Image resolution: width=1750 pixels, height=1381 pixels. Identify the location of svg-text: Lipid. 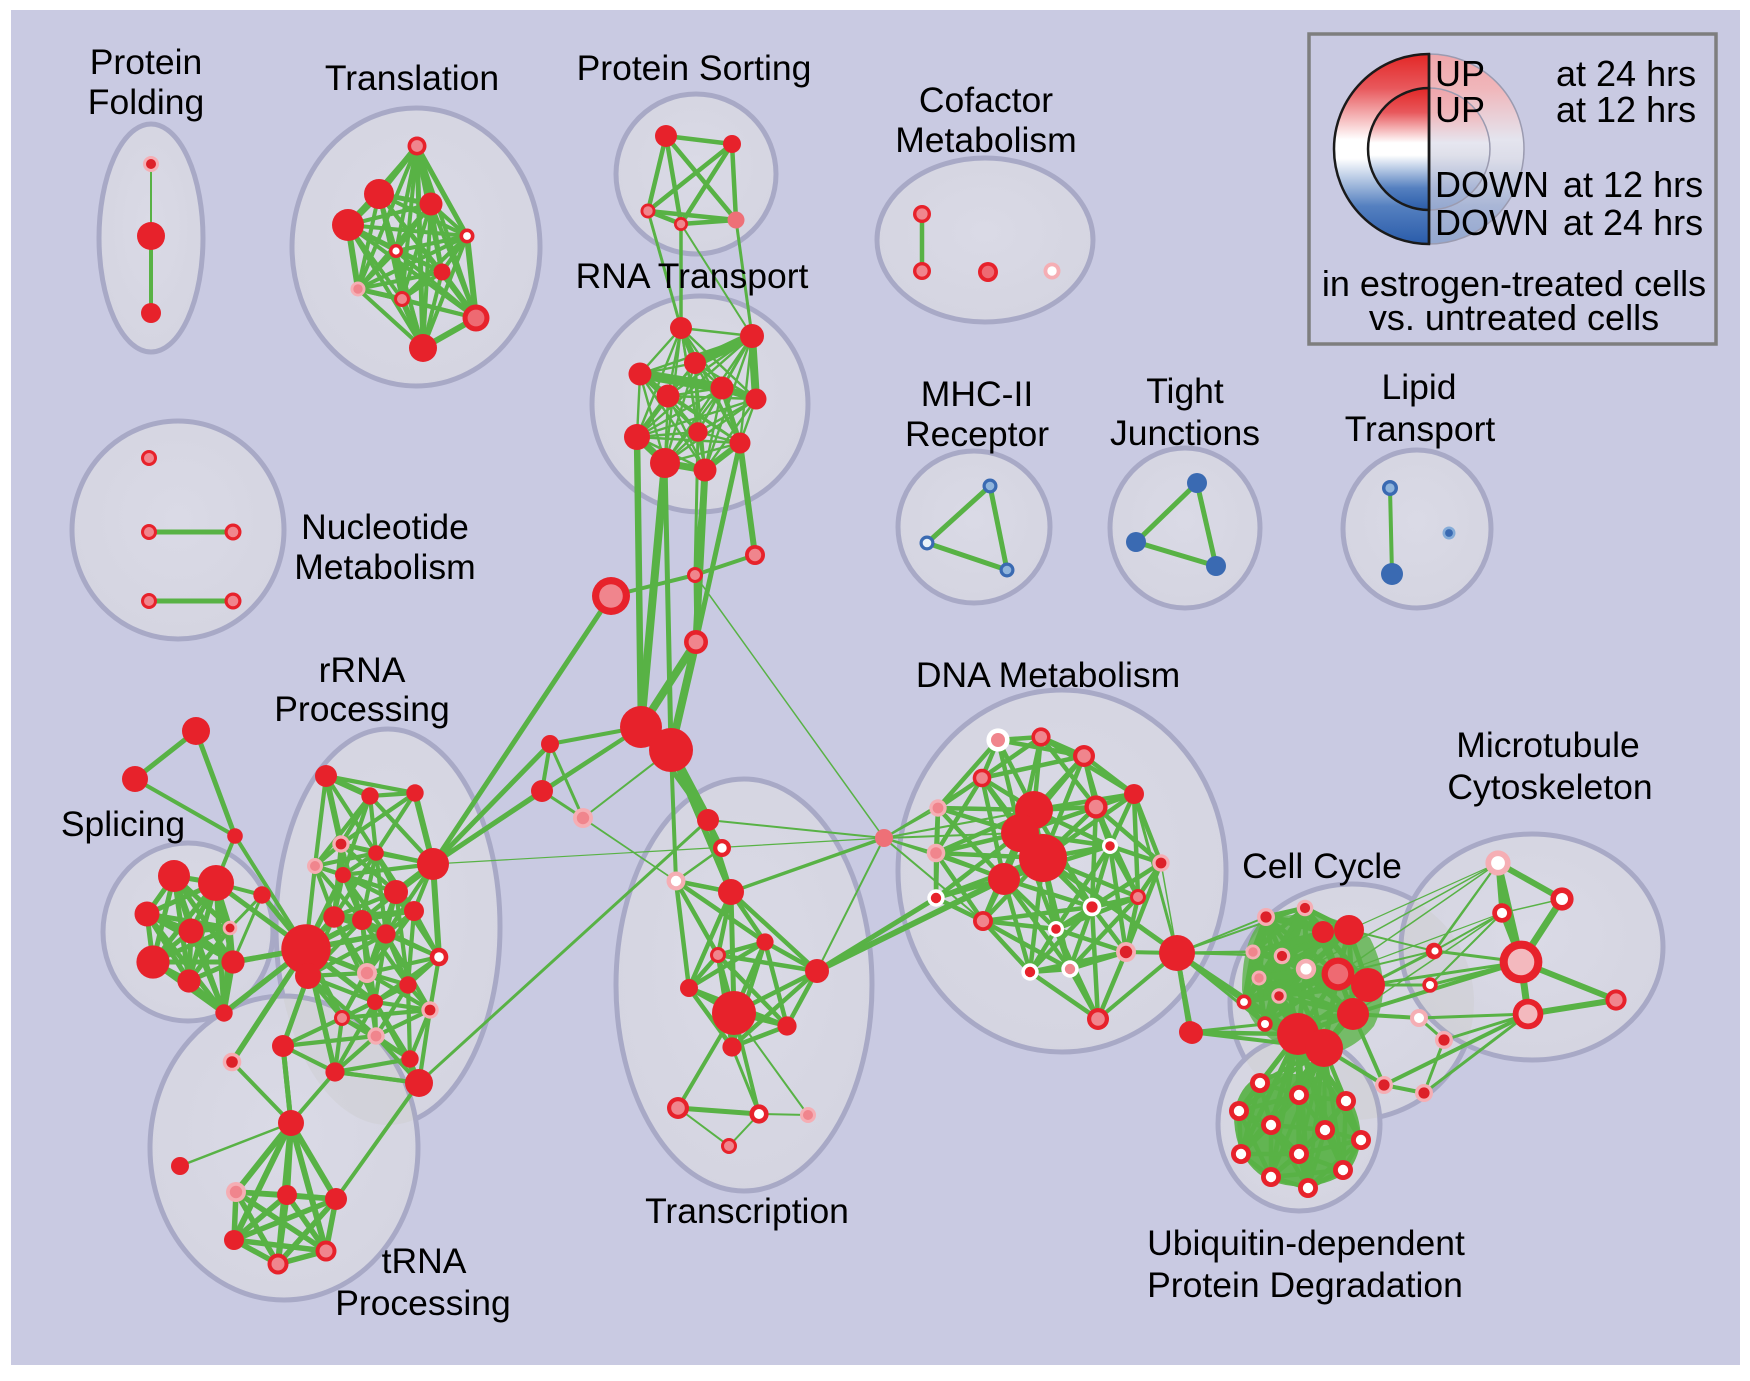
(1418, 387).